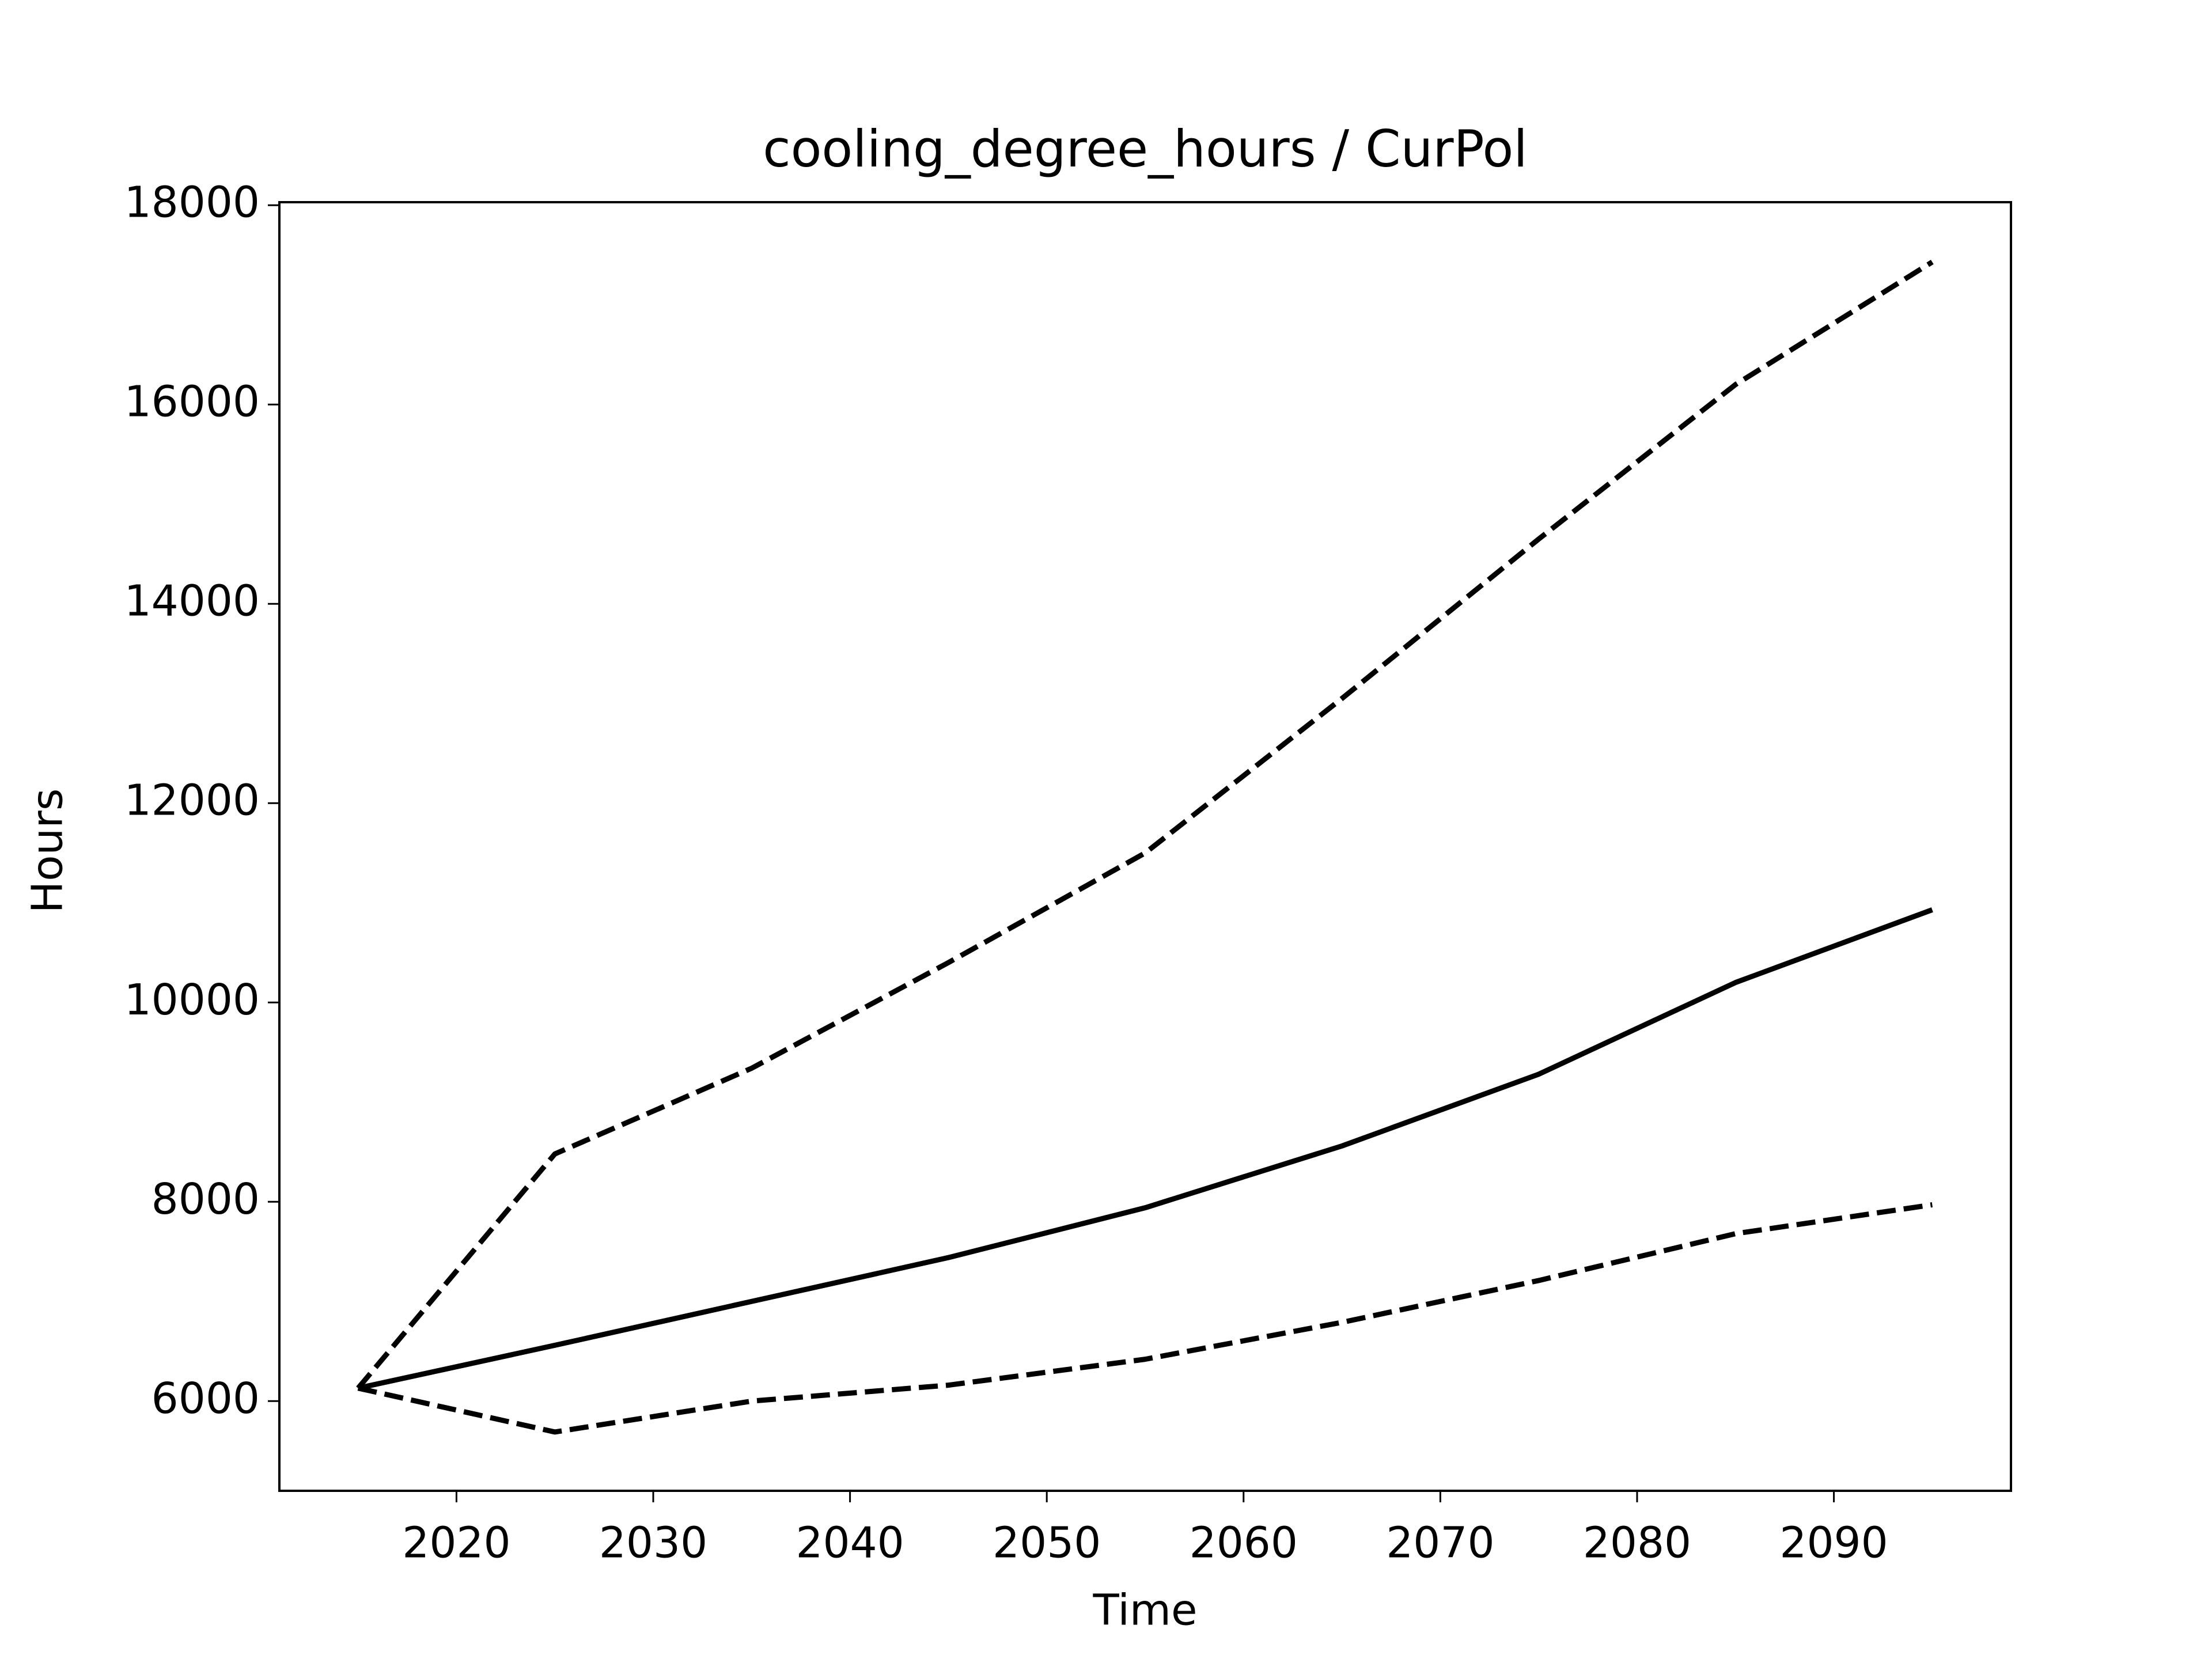  Describe the element at coordinates (192, 1000) in the screenshot. I see `y-tick-label: 10000` at that location.